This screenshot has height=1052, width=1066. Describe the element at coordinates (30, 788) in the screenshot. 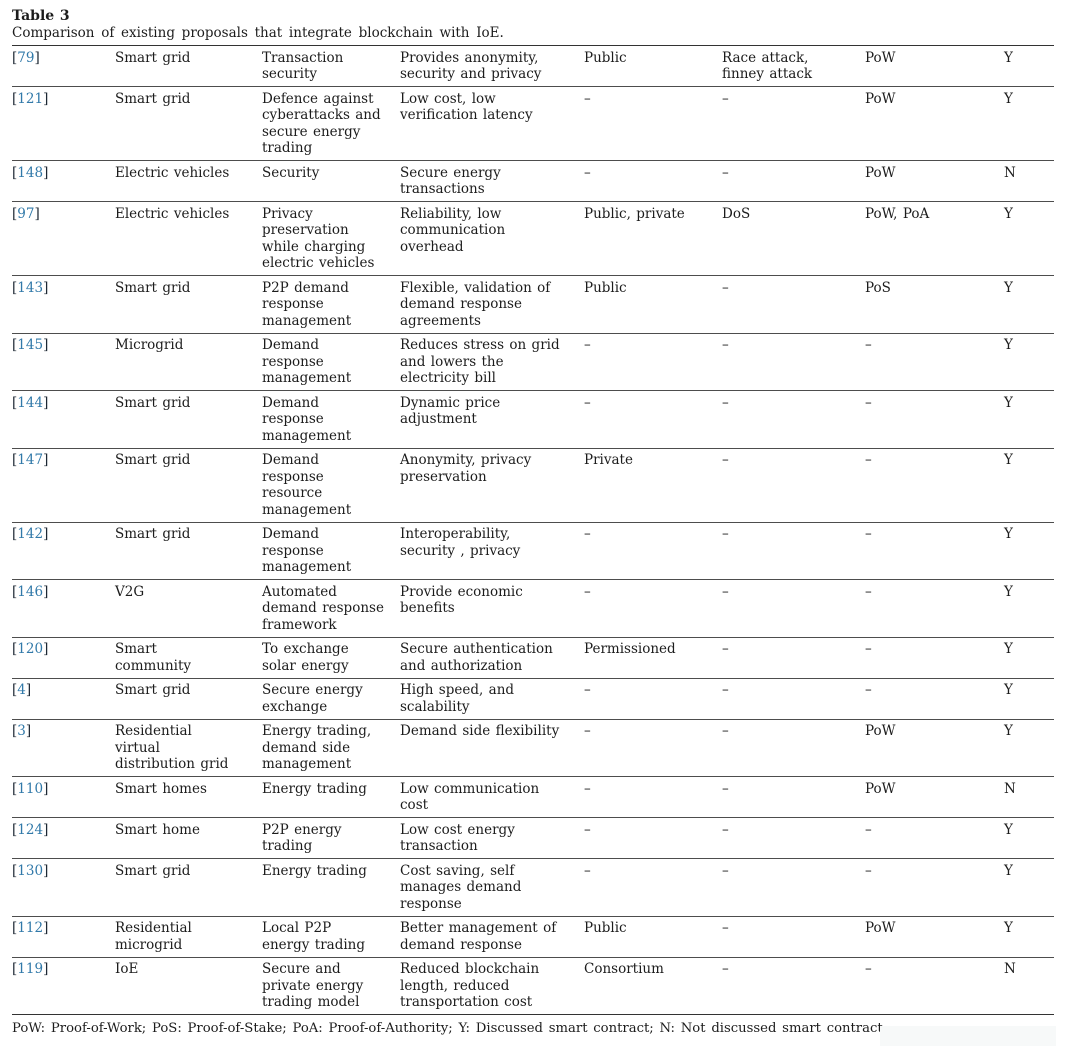

I see `citation-link: 110` at that location.